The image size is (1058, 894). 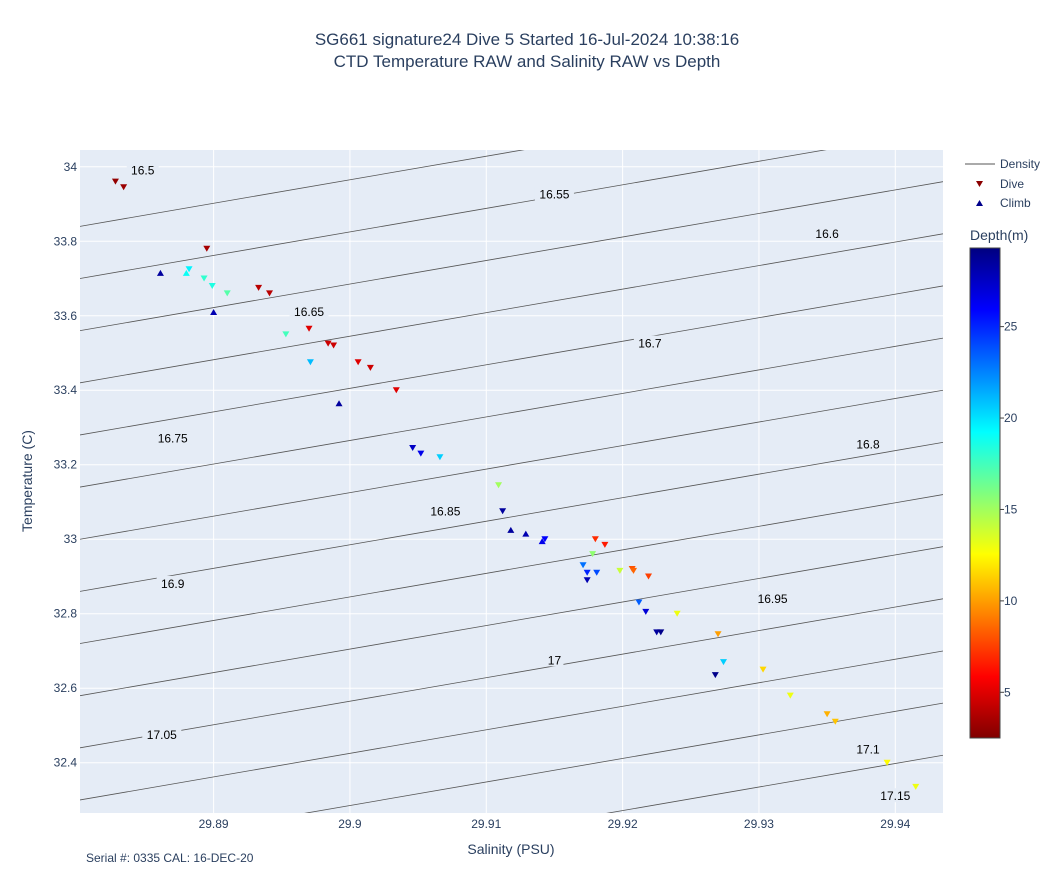 I want to click on y-axis-ticks: 32.4 32.6 32.8 33 33.2 33.4 33.6 33.8 34, so click(x=66, y=465).